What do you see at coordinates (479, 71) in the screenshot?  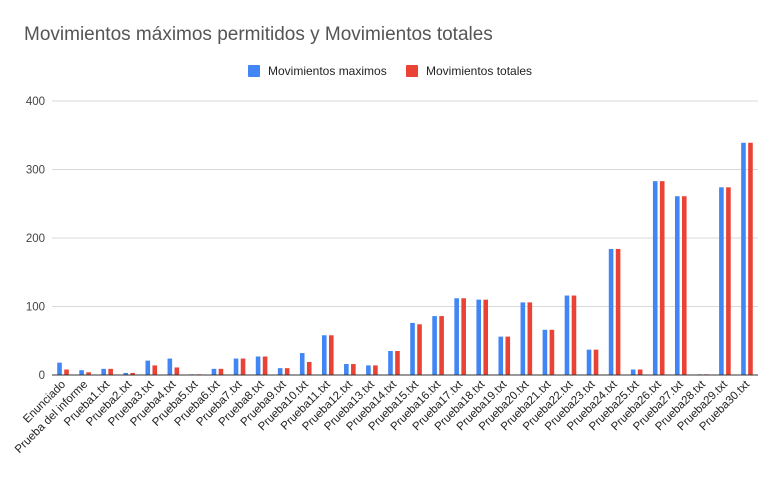 I see `legend-label-totales: Movimientos totales` at bounding box center [479, 71].